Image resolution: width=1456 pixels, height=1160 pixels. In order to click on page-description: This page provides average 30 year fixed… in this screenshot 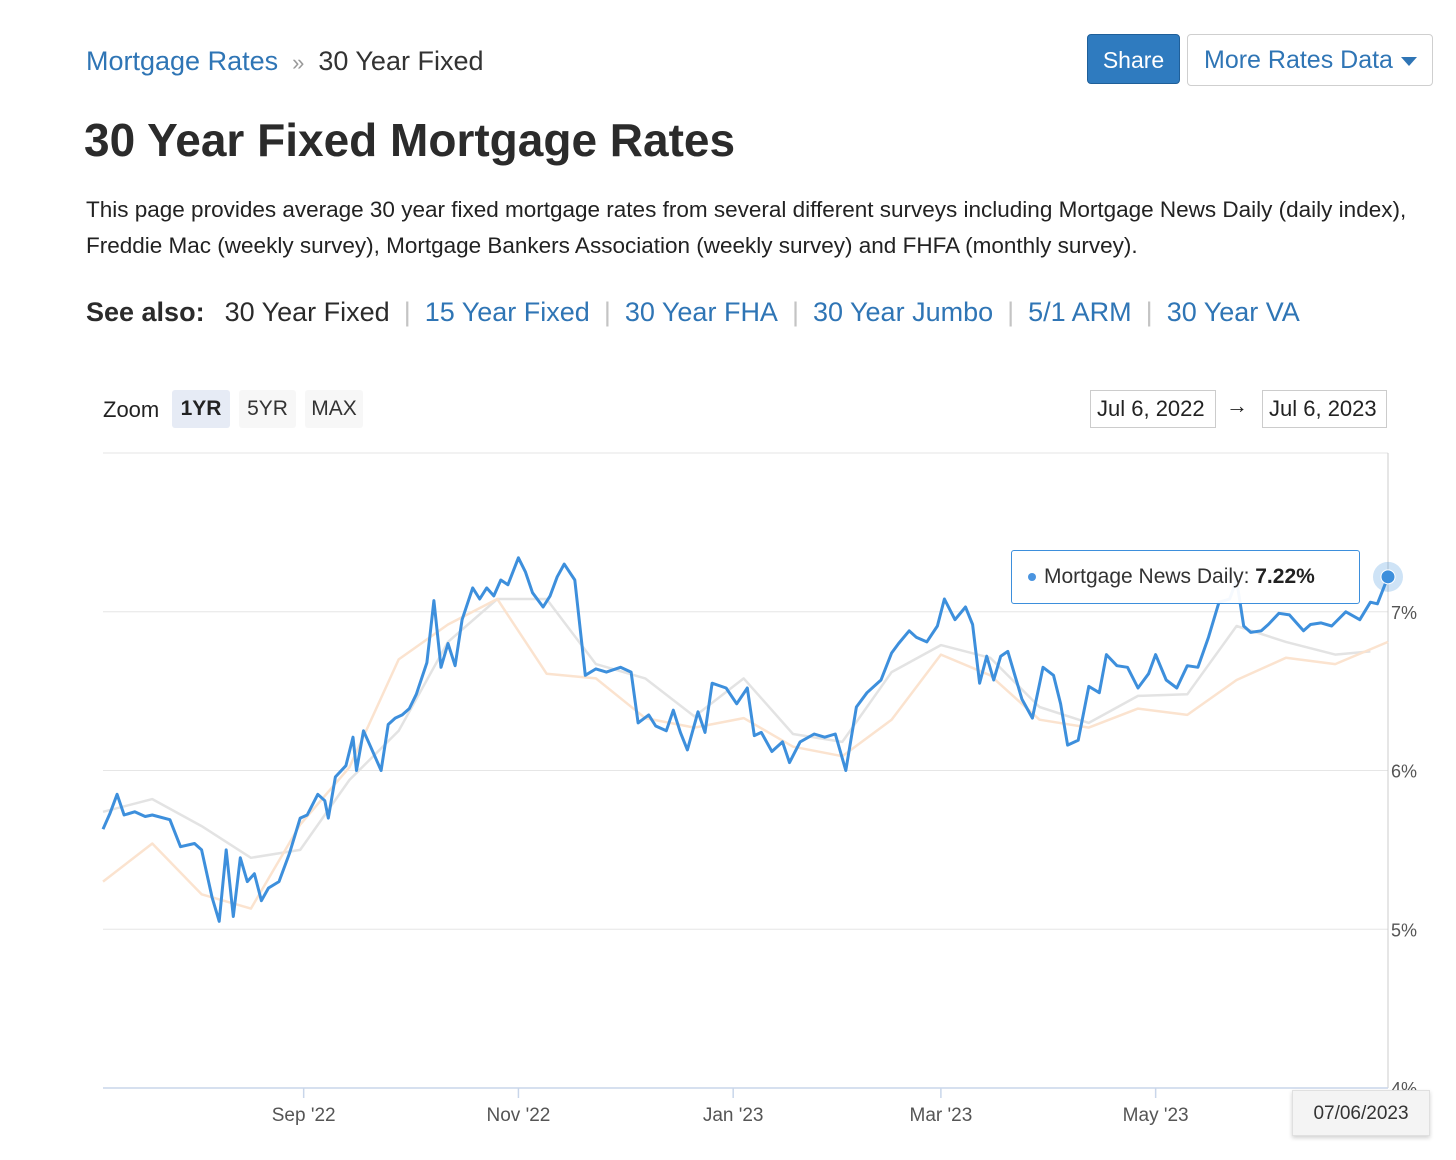, I will do `click(746, 227)`.